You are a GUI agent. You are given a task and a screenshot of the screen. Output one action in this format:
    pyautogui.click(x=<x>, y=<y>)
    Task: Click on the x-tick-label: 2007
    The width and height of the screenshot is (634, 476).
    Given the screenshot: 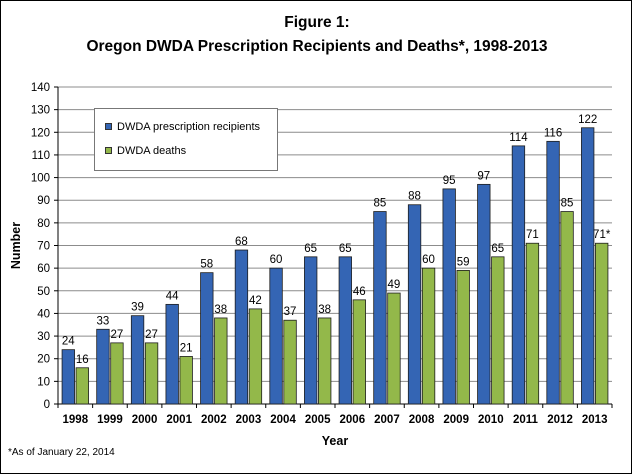 What is the action you would take?
    pyautogui.click(x=387, y=420)
    